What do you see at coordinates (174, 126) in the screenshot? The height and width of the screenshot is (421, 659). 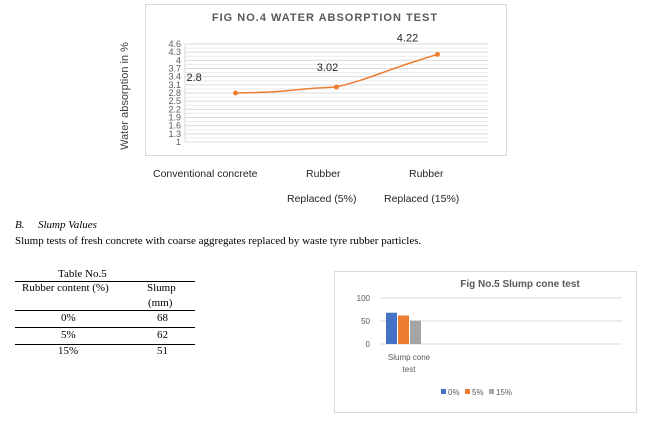 I see `chart1-y-tick-label: 1.6` at bounding box center [174, 126].